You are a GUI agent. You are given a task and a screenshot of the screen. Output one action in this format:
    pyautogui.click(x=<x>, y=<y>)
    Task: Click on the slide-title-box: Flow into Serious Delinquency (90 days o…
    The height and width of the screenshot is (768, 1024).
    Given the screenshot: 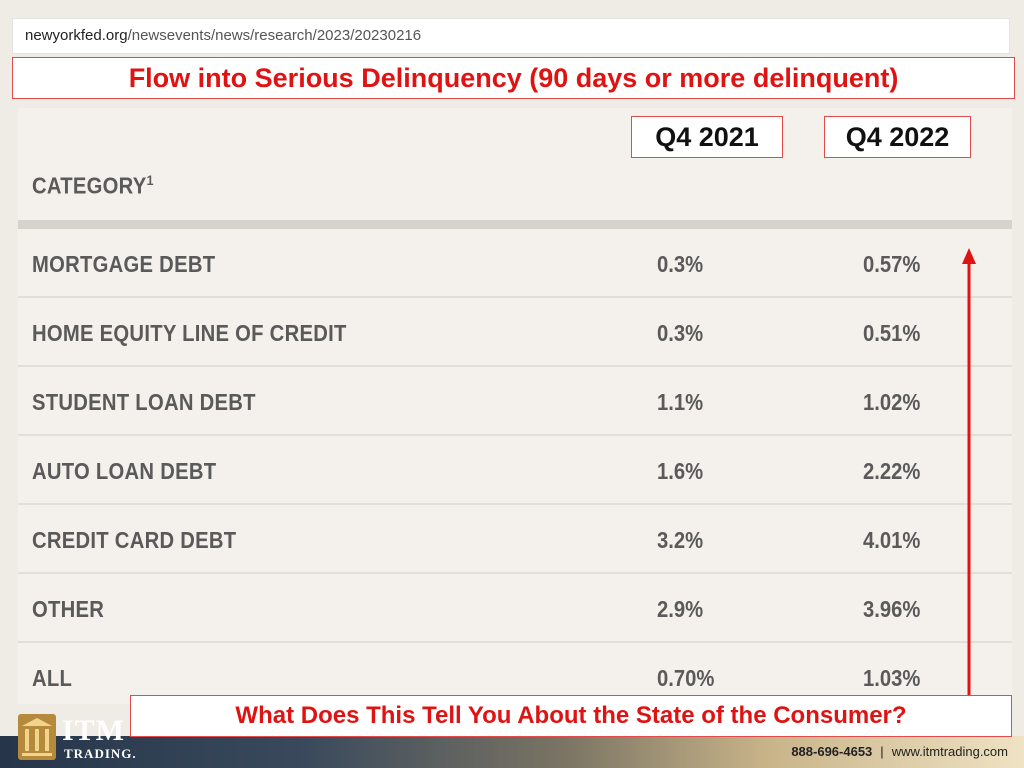 What is the action you would take?
    pyautogui.click(x=513, y=78)
    